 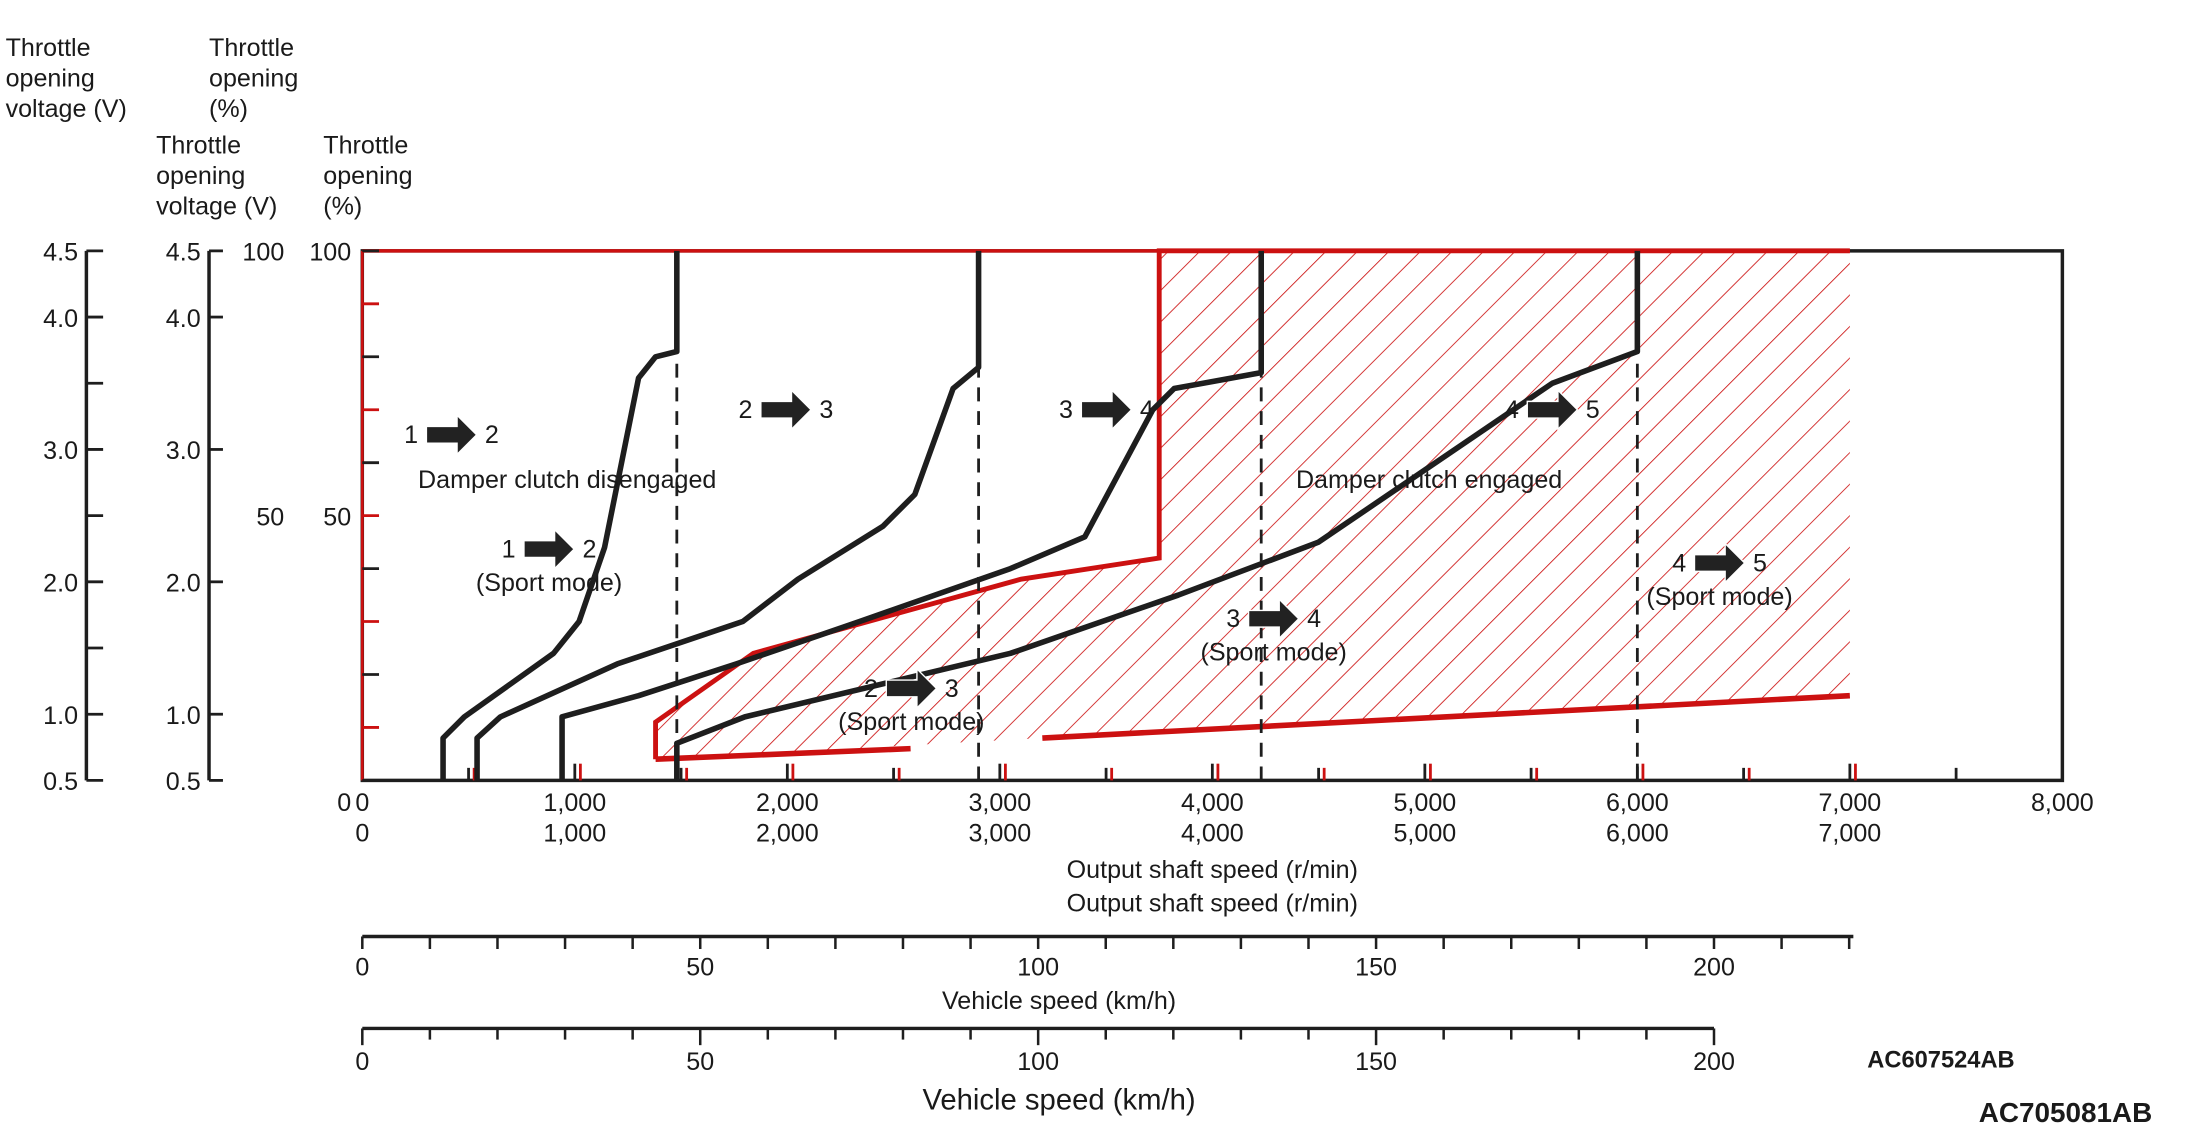 What do you see at coordinates (1066, 410) in the screenshot?
I see `shift-3-4-label-from: 3` at bounding box center [1066, 410].